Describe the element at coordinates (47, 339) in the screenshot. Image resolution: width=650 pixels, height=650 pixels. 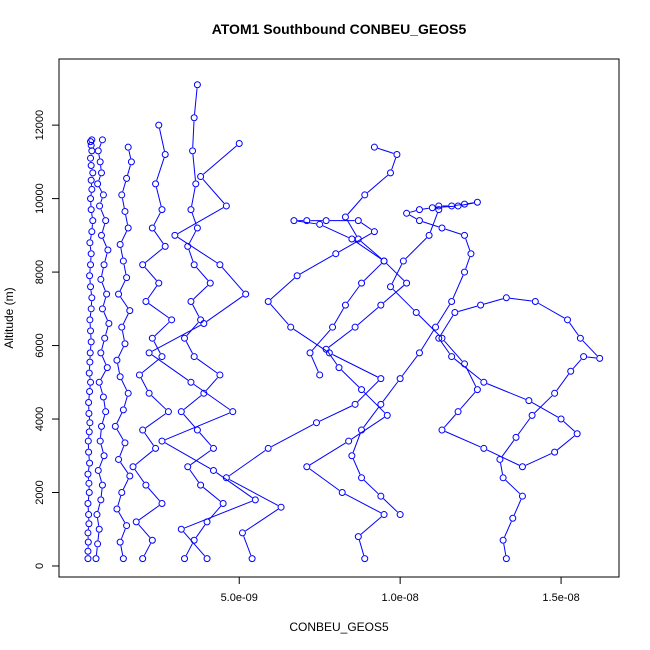
I see `y-axis: 0 2000 4000 6000 8000 10000 12000` at that location.